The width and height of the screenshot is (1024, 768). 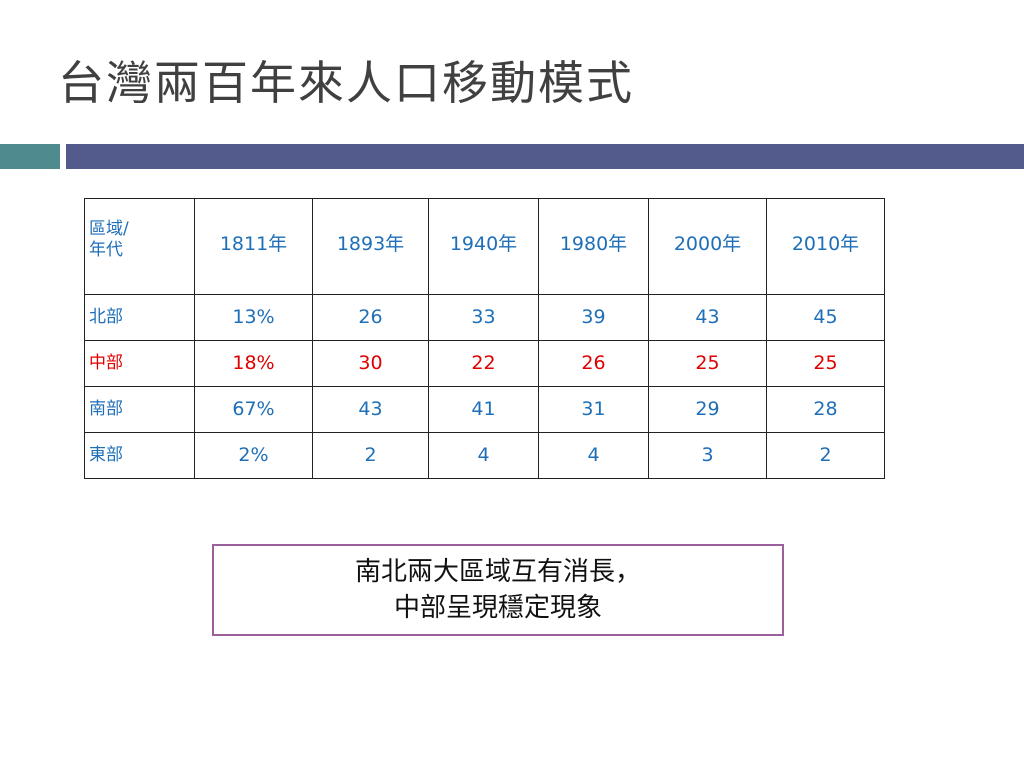 What do you see at coordinates (593, 317) in the screenshot?
I see `table-cell: 39` at bounding box center [593, 317].